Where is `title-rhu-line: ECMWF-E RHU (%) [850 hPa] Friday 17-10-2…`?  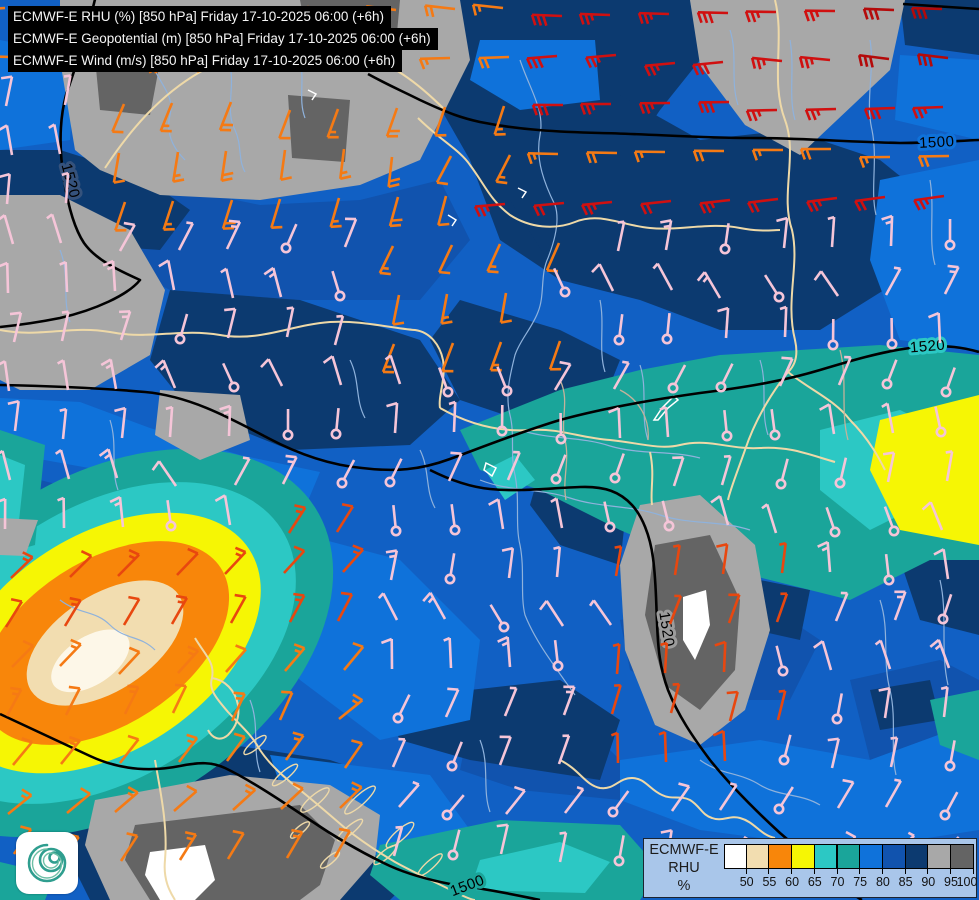
title-rhu-line: ECMWF-E RHU (%) [850 hPa] Friday 17-10-2… is located at coordinates (200, 17).